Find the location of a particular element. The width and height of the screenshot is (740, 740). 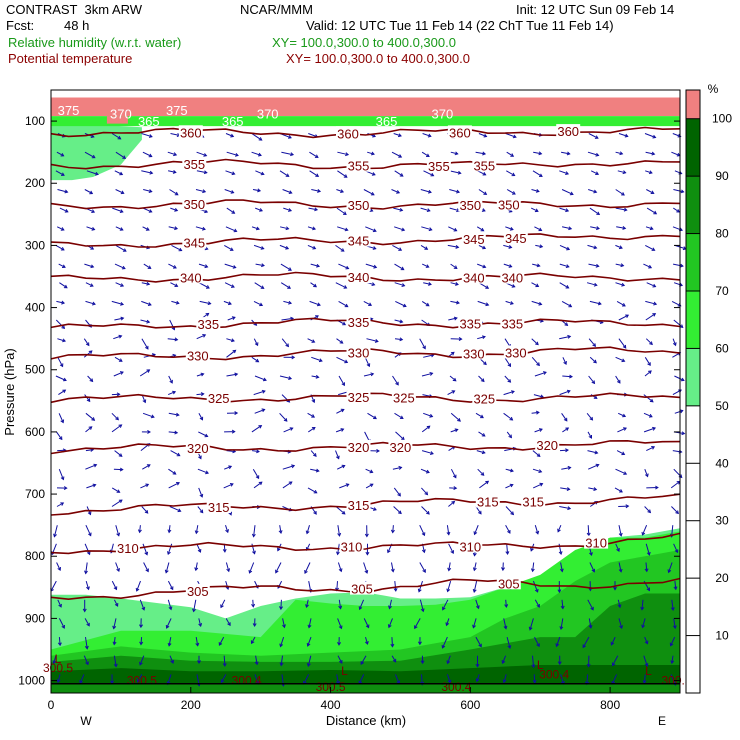

theta-label-305: 305 is located at coordinates (362, 589).